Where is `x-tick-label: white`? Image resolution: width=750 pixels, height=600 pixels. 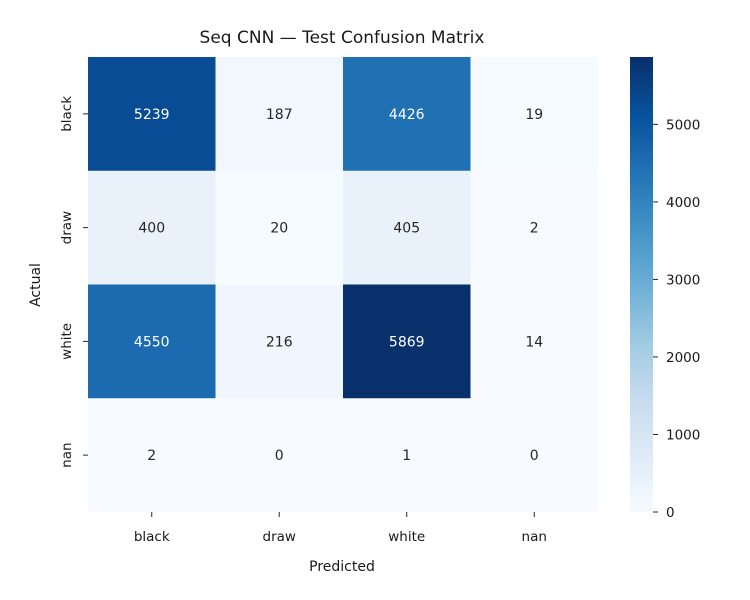
x-tick-label: white is located at coordinates (406, 537).